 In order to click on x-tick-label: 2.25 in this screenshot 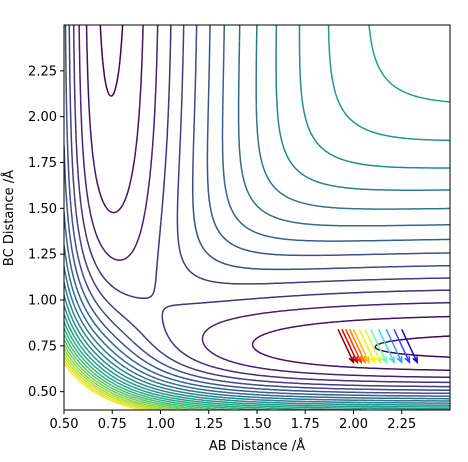, I will do `click(401, 424)`.